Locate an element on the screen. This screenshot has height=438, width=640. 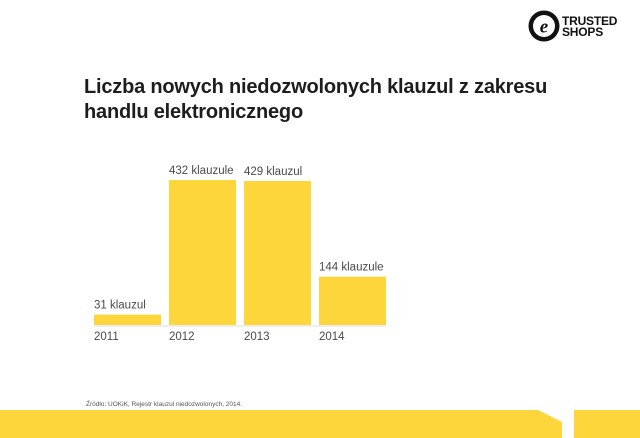
trusted-shops-logo: e TRUSTED SHOPS is located at coordinates (578, 26).